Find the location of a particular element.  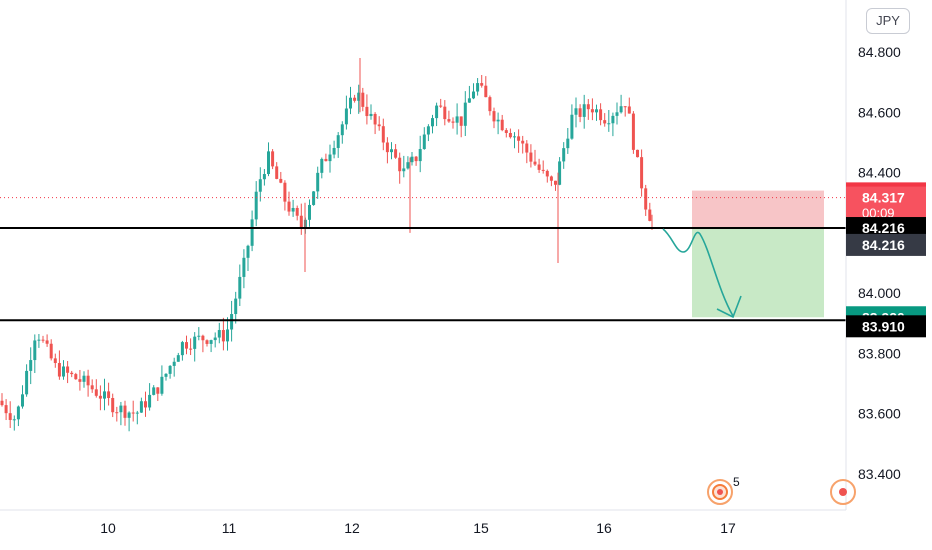

x-tick-label: 11 is located at coordinates (229, 528).